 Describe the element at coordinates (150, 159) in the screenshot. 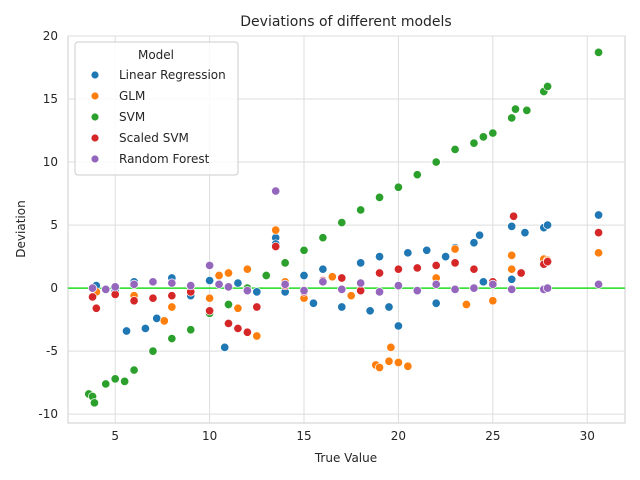

I see `legend-item: Random Forest` at that location.